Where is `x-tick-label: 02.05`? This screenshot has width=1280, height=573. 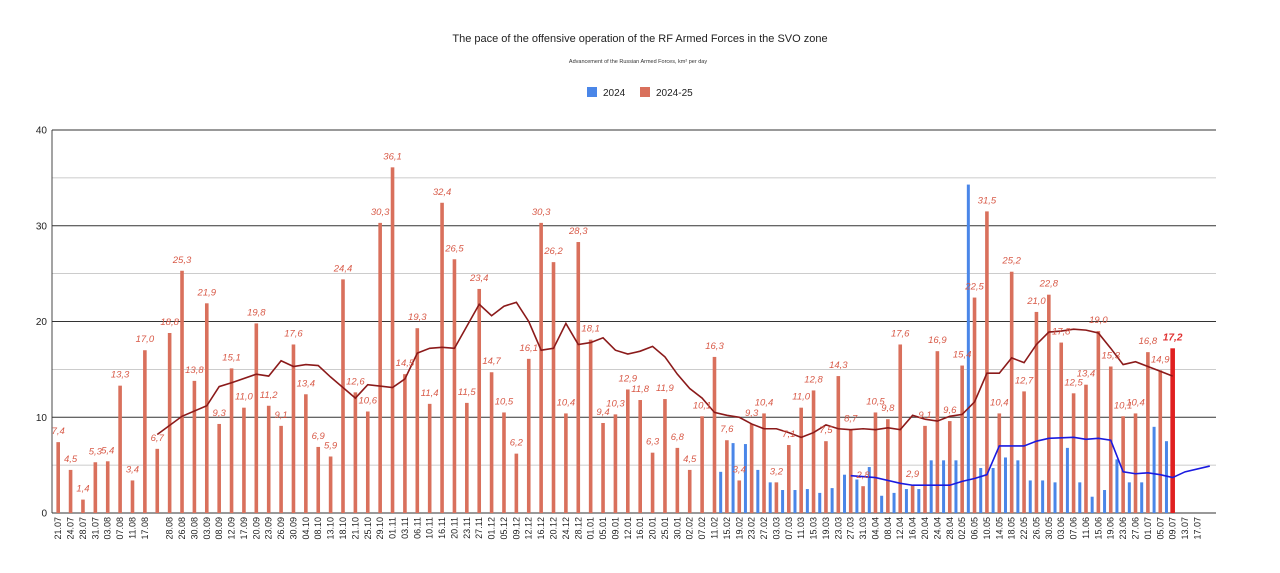 x-tick-label: 02.05 is located at coordinates (962, 528).